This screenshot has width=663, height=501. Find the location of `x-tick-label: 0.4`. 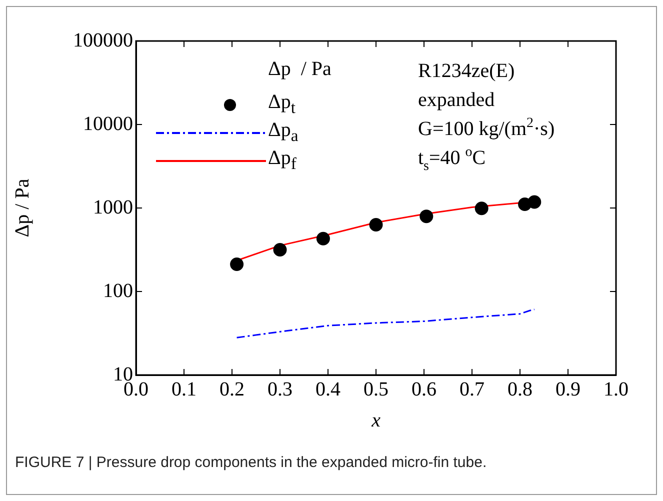

x-tick-label: 0.4 is located at coordinates (328, 389).